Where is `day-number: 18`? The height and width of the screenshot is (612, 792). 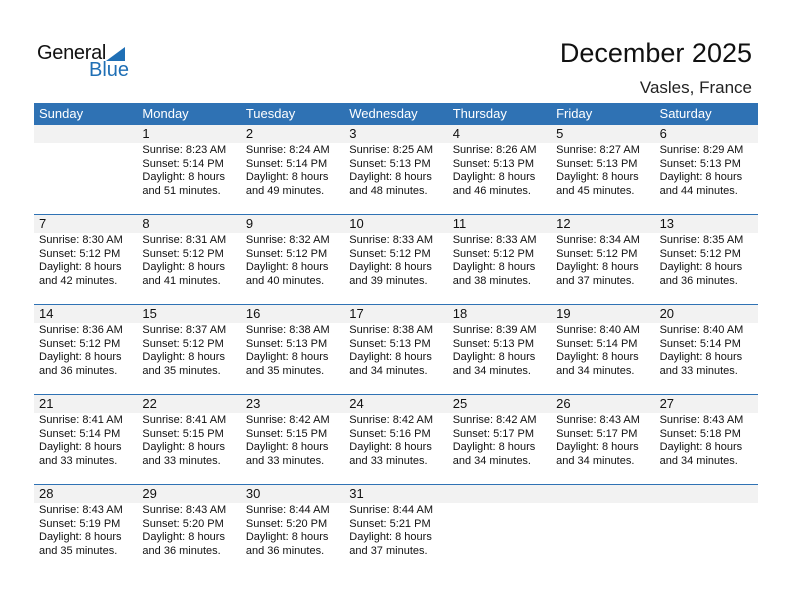
day-number: 18 is located at coordinates (460, 313).